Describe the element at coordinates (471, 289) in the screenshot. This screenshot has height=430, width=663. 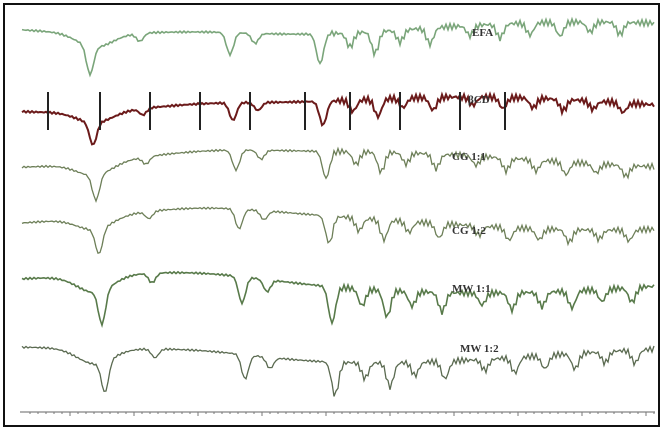
I see `spectrum-label: MW 1:1` at that location.